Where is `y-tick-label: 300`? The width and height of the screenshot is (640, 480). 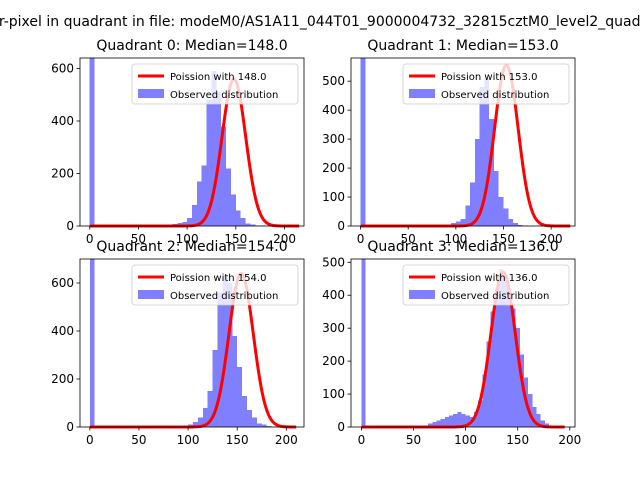 y-tick-label: 300 is located at coordinates (333, 328).